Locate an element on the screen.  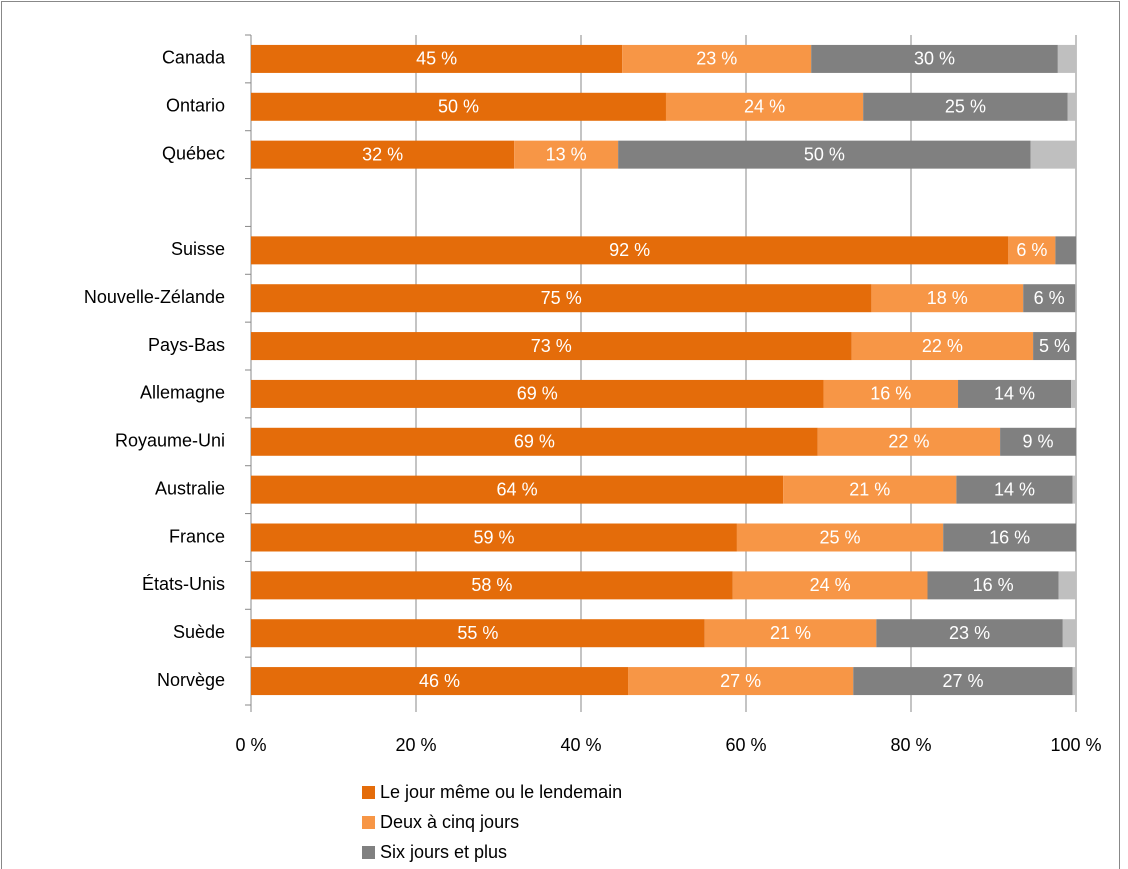
data-label: 13 % is located at coordinates (566, 154).